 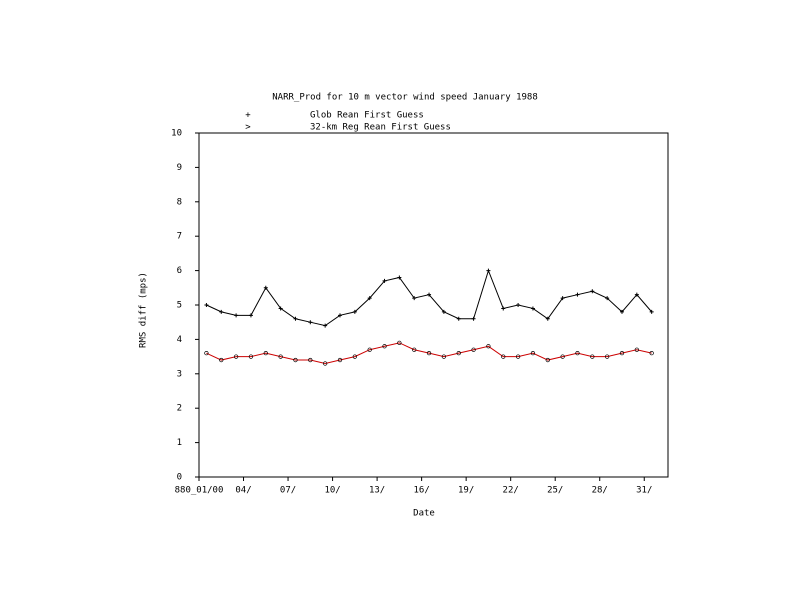 What do you see at coordinates (332, 491) in the screenshot?
I see `x-tick-label: 10/` at bounding box center [332, 491].